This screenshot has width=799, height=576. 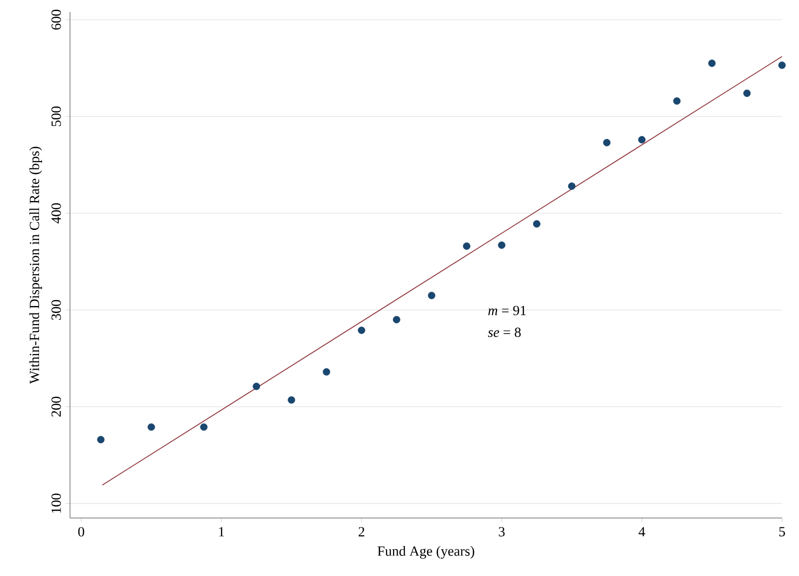 What do you see at coordinates (507, 311) in the screenshot?
I see `annotation: m = 91` at bounding box center [507, 311].